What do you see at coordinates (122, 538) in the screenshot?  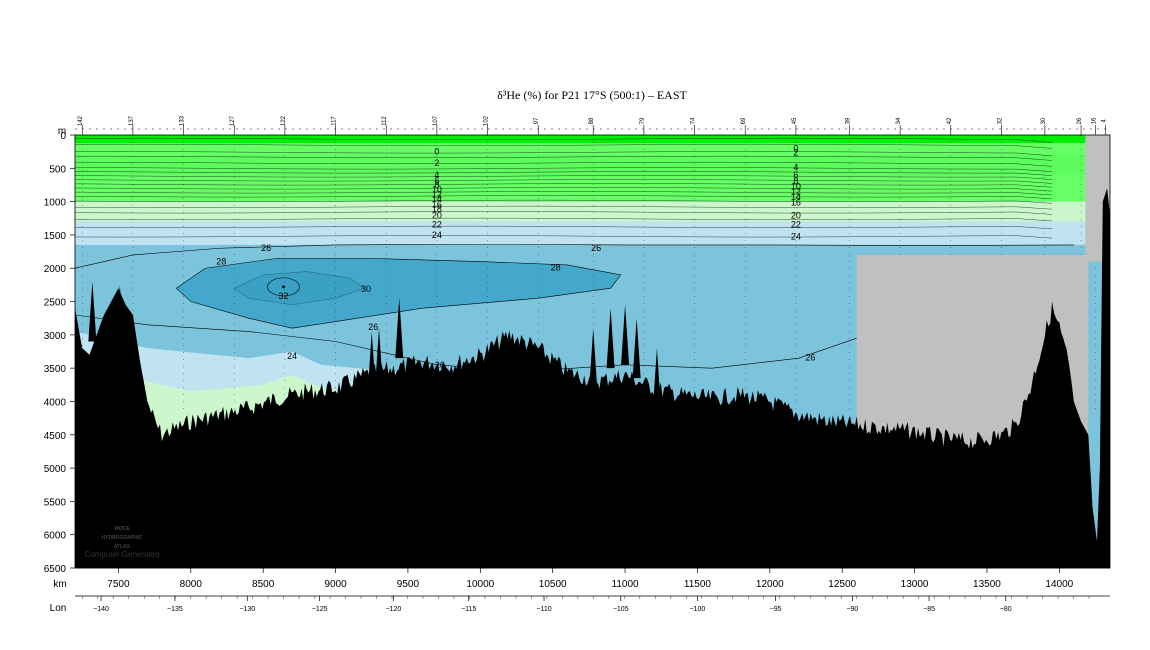 I see `watermark-hydrographic: HYDROGRAPHIC` at bounding box center [122, 538].